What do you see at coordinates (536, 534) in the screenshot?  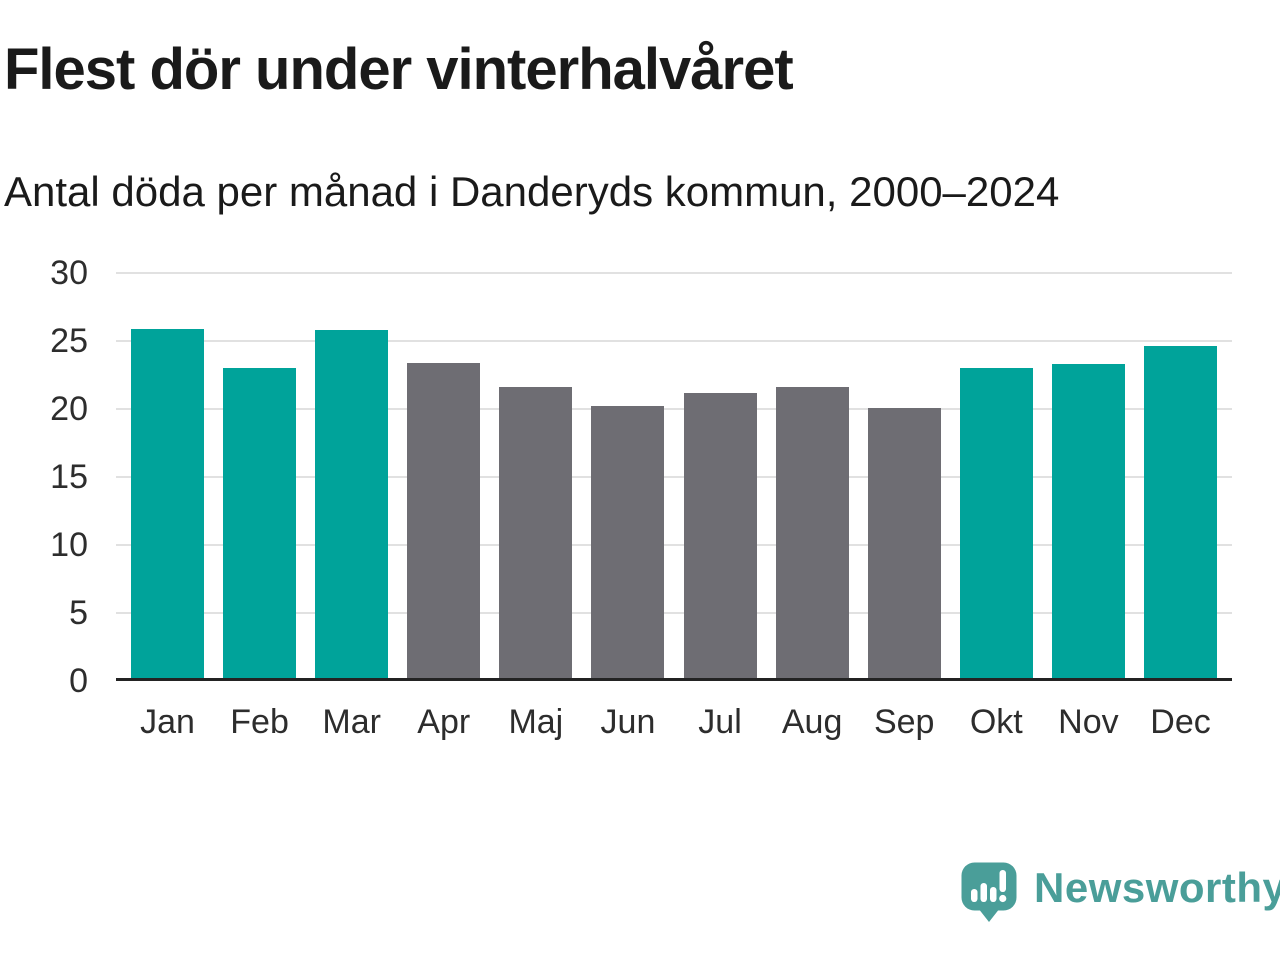 I see `bar-maj` at bounding box center [536, 534].